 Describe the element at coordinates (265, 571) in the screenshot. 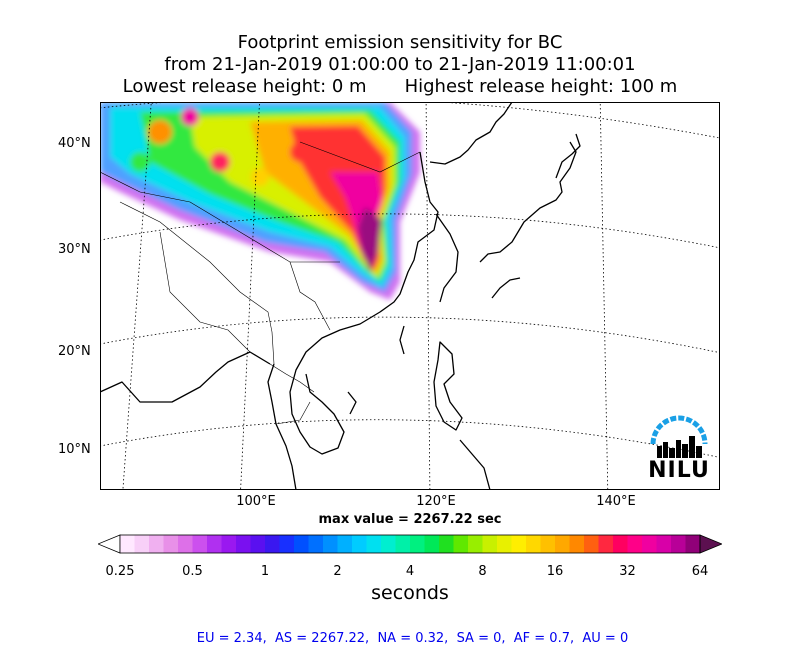

I see `colorbar-tick-label: 1` at that location.